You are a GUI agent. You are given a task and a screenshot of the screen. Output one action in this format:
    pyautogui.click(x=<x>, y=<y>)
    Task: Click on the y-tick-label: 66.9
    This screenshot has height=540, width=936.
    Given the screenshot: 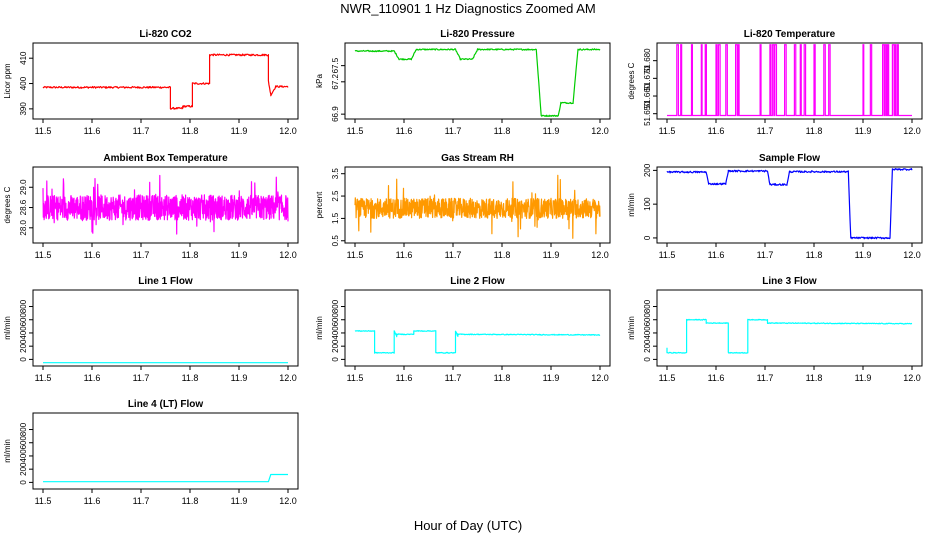 What is the action you would take?
    pyautogui.click(x=335, y=114)
    